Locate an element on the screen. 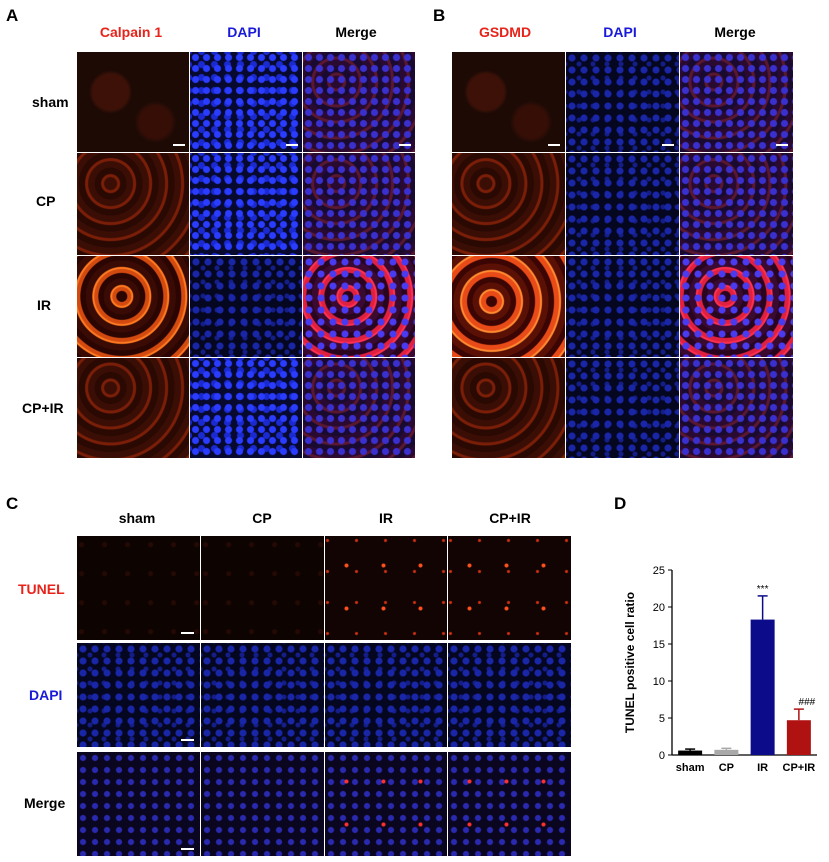 The height and width of the screenshot is (862, 829). panel-c-image-cp-tunel is located at coordinates (262, 588).